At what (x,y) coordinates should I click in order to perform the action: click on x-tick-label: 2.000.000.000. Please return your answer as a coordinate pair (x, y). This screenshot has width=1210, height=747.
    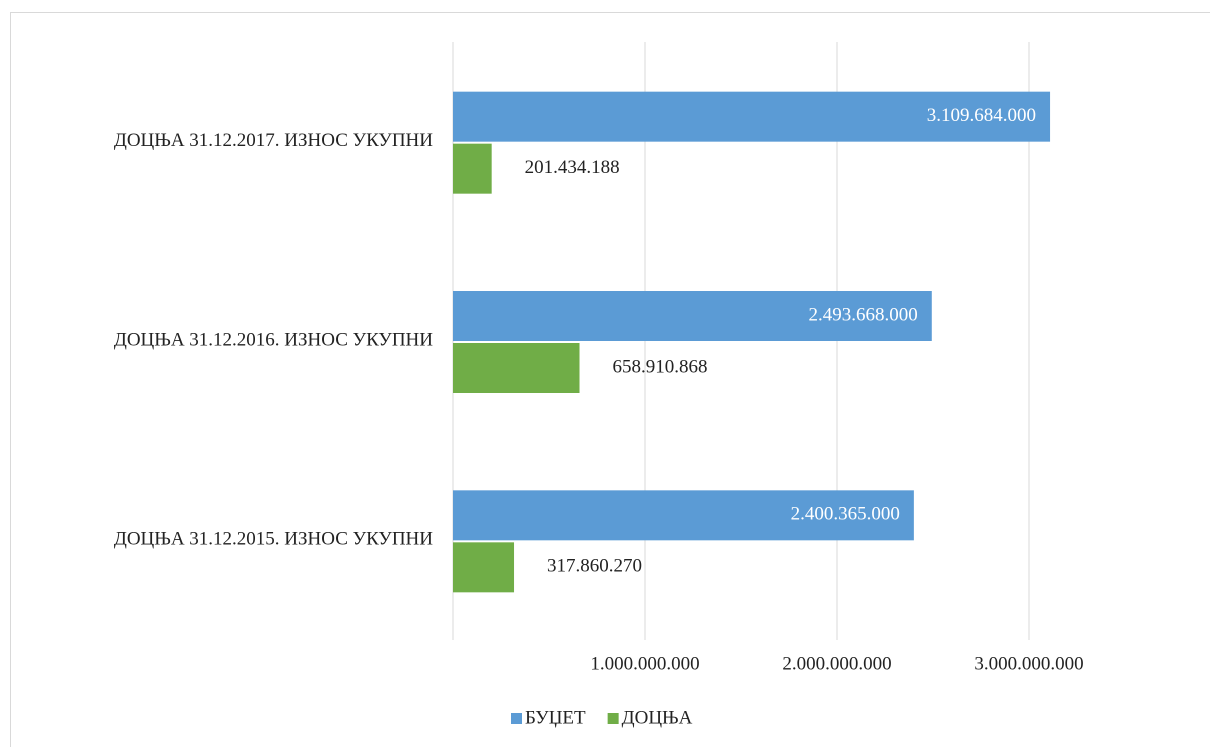
    Looking at the image, I should click on (836, 663).